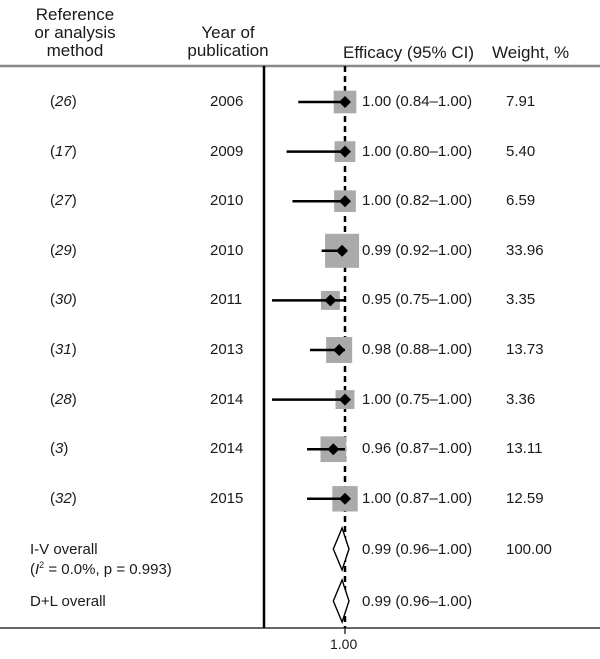 The height and width of the screenshot is (659, 600). Describe the element at coordinates (75, 50) in the screenshot. I see `header-reference-line3: method` at that location.